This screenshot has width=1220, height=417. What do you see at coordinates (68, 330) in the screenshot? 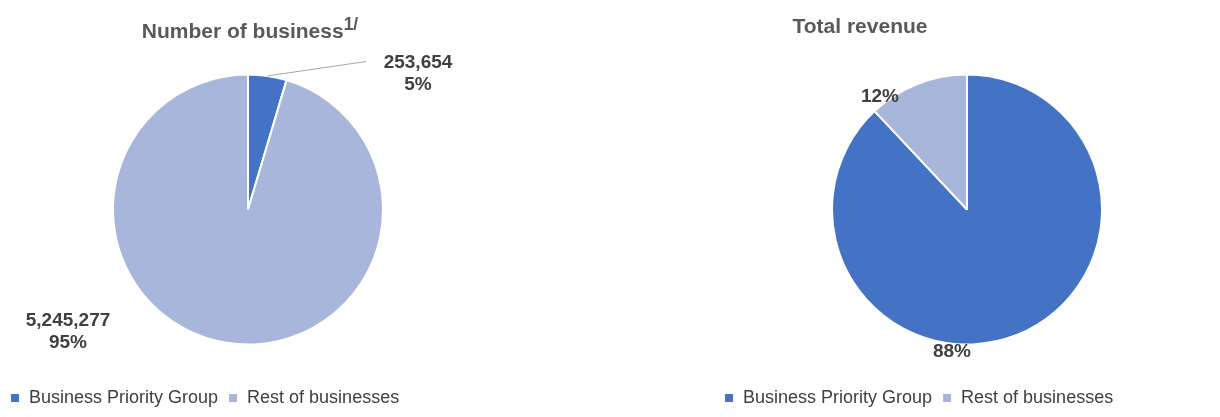
I see `data-label: 5,245,277 95%` at bounding box center [68, 330].